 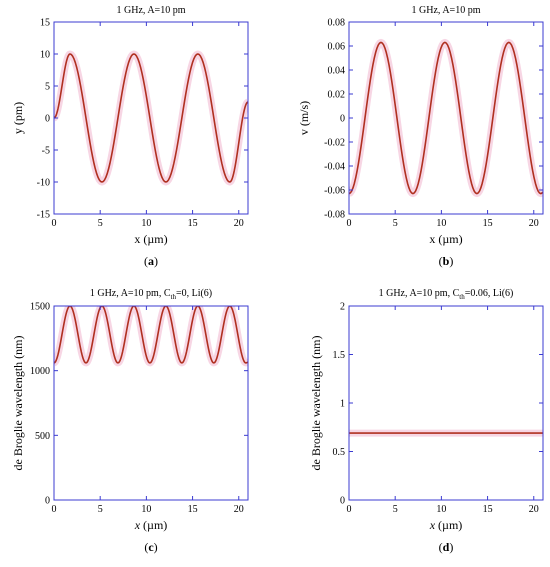 I want to click on y-tick-label: -5, so click(x=46, y=151).